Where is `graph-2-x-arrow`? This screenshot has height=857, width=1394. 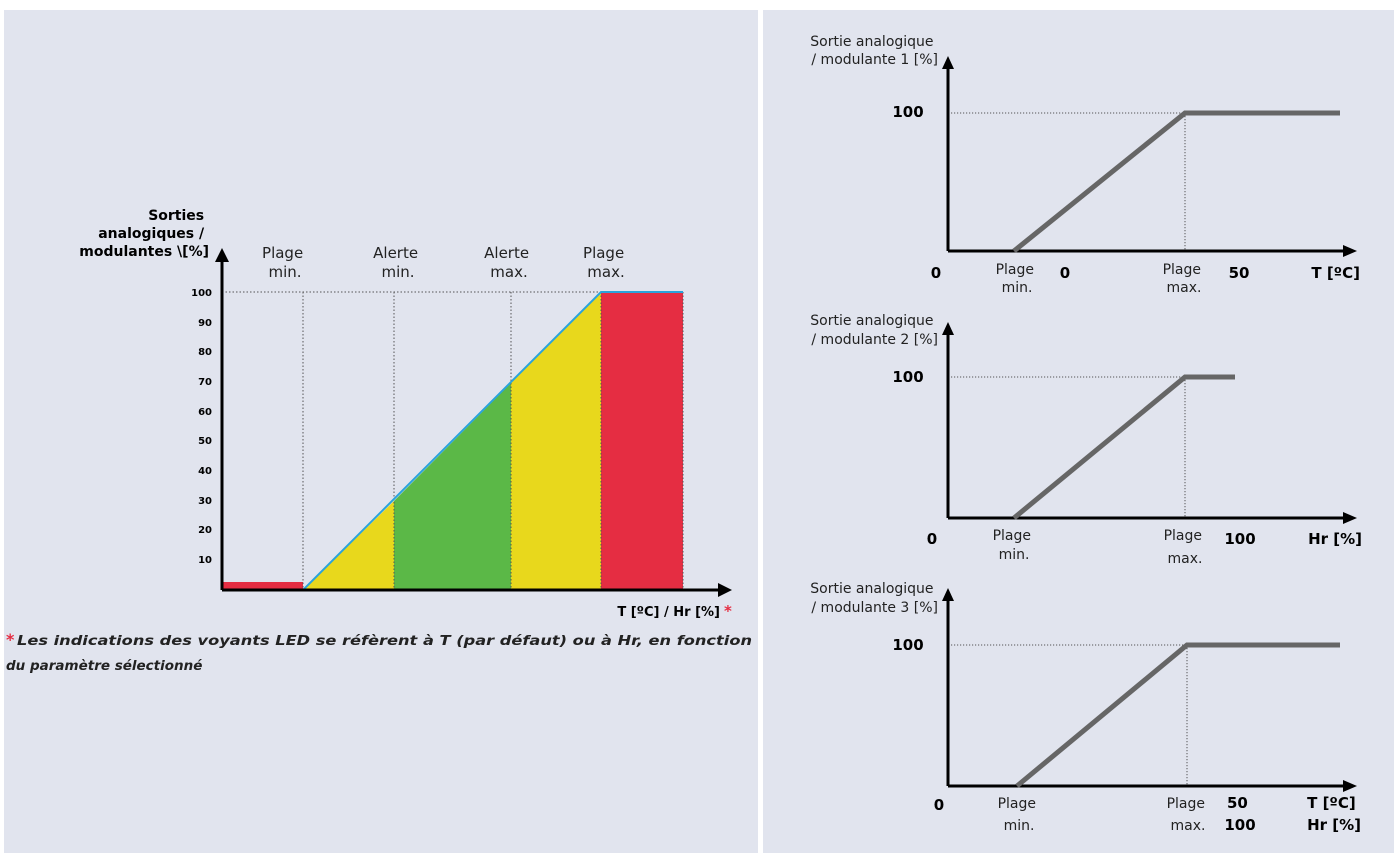
graph-2-x-arrow is located at coordinates (1350, 518).